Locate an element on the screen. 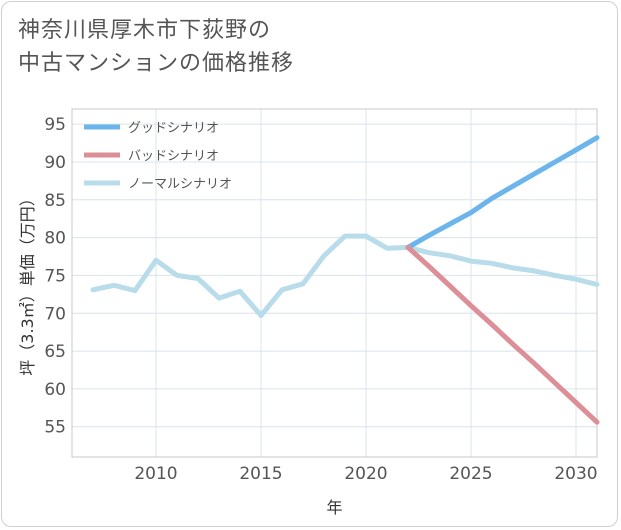 The height and width of the screenshot is (530, 621). x-axis-ticks: 2010 2015 2020 2025 2030 is located at coordinates (365, 474).